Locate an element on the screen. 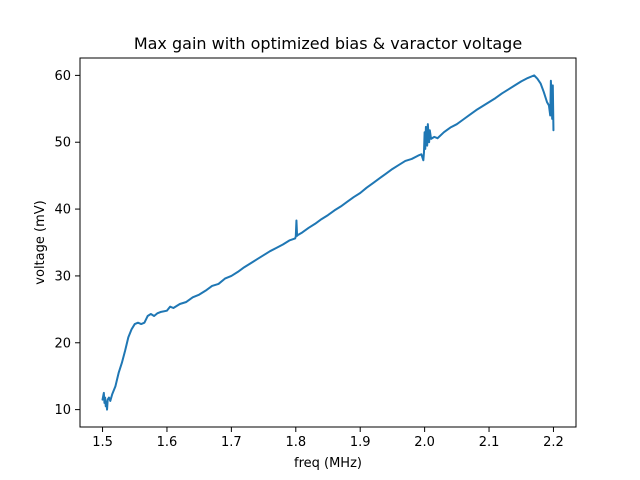 This screenshot has height=480, width=640. x-tick-label: 1.9 is located at coordinates (360, 442).